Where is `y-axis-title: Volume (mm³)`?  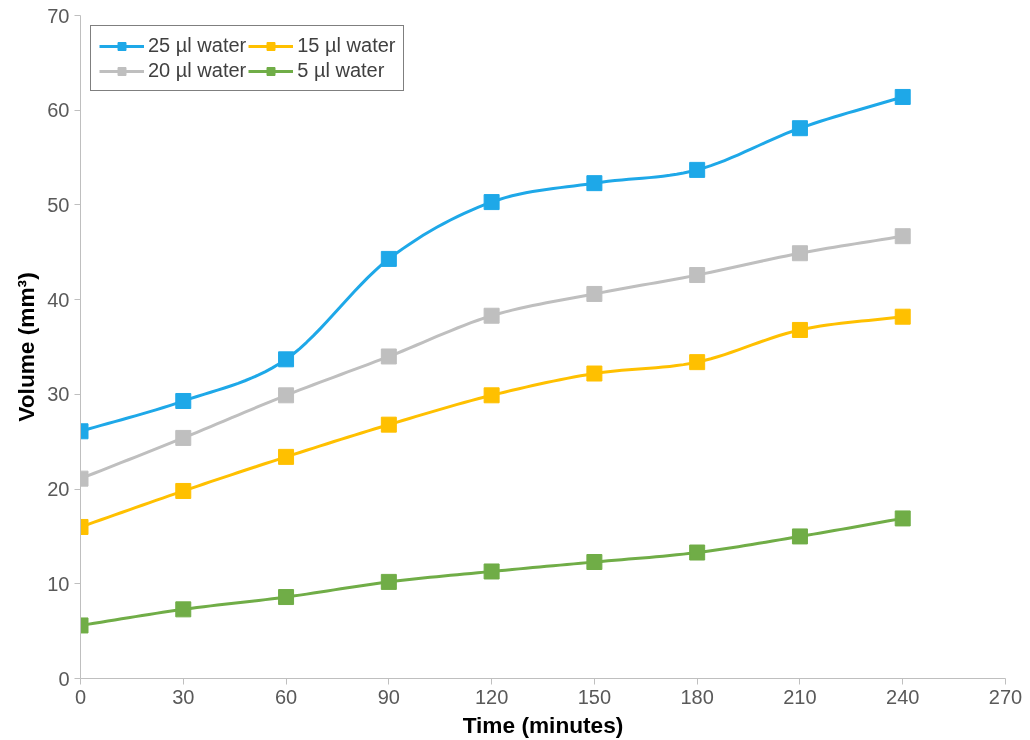
y-axis-title: Volume (mm³) is located at coordinates (26, 347).